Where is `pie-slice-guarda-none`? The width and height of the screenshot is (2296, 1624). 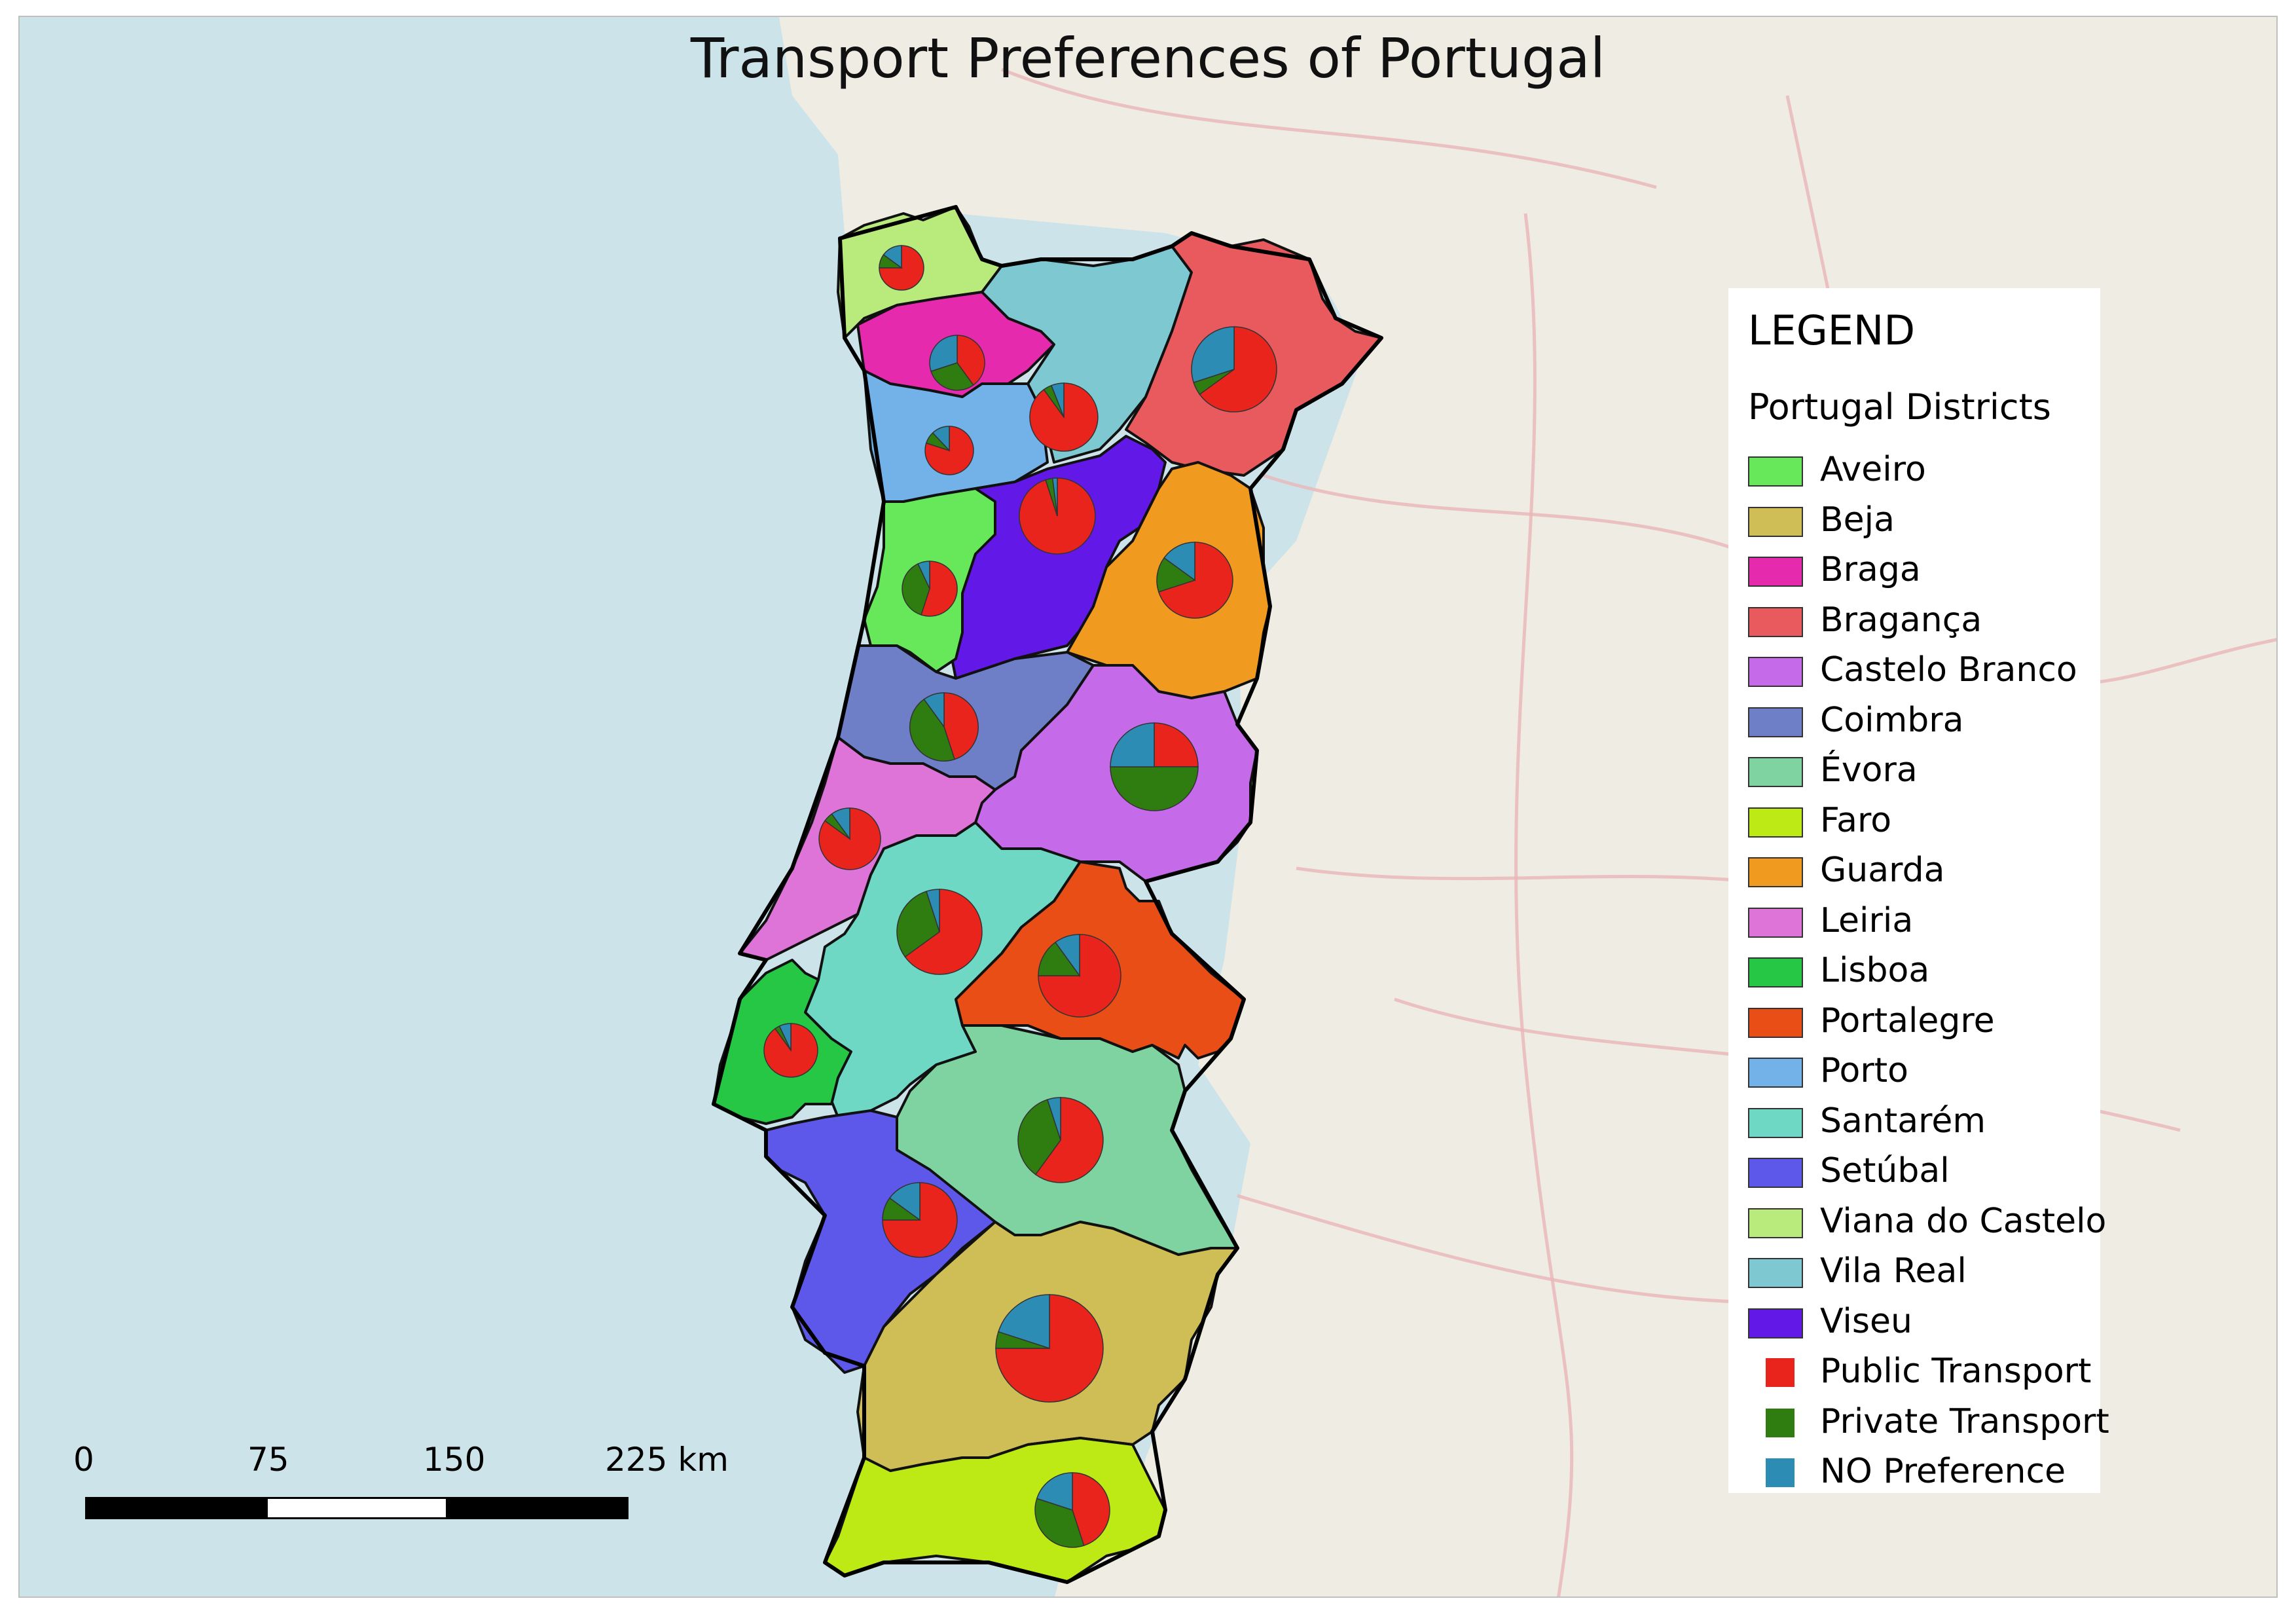
pie-slice-guarda-none is located at coordinates (1179, 561).